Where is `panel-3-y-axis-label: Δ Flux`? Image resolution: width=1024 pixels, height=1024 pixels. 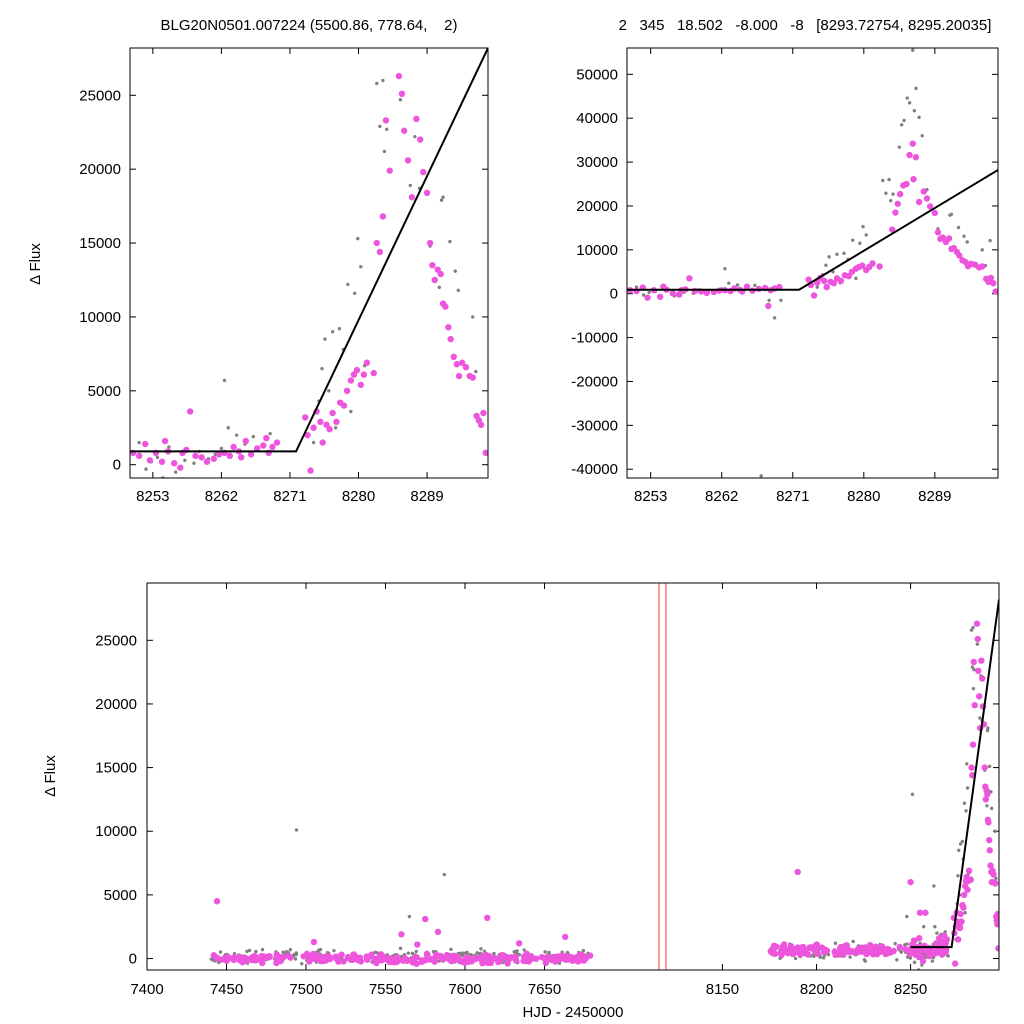
panel-3-y-axis-label: Δ Flux is located at coordinates (50, 776).